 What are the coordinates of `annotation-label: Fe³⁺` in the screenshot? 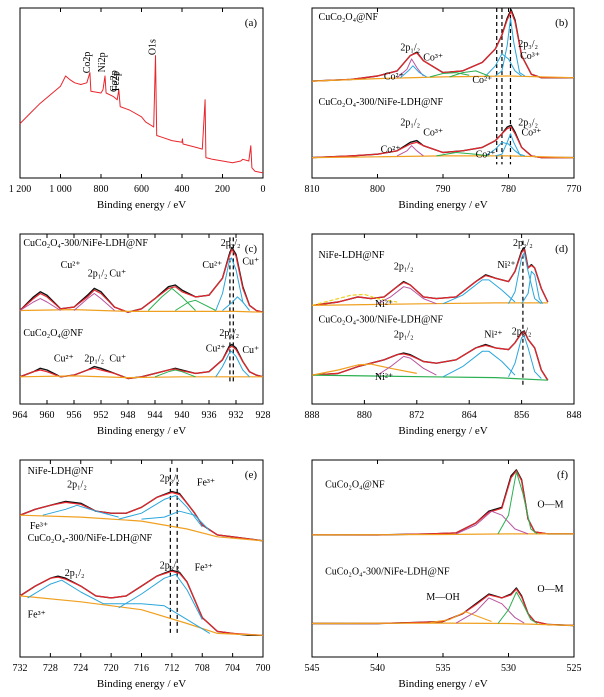 It's located at (206, 483).